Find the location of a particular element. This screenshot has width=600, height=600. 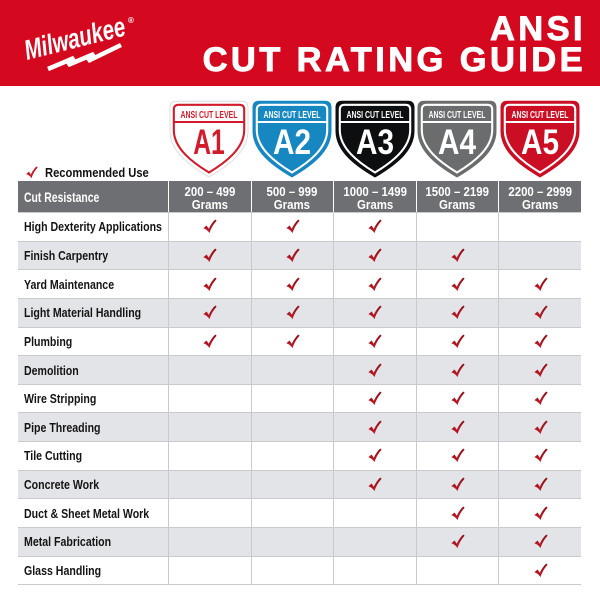

svg-text: Milwaukee is located at coordinates (74, 38).